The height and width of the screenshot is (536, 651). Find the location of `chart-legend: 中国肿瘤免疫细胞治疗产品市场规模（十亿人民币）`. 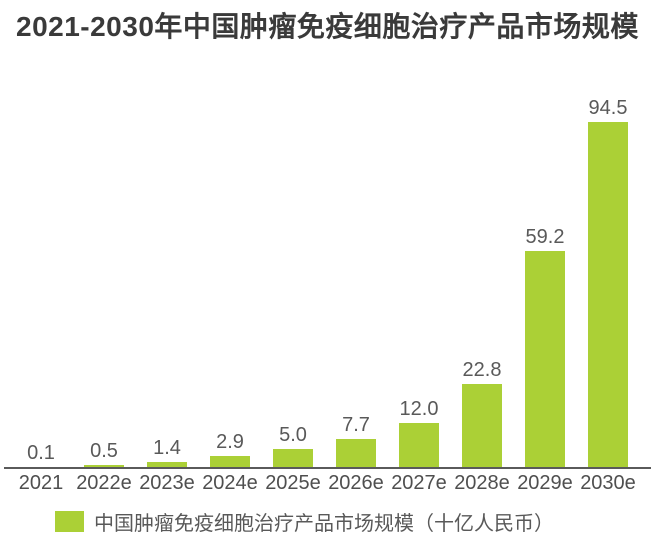

chart-legend: 中国肿瘤免疫细胞治疗产品市场规模（十亿人民币） is located at coordinates (304, 521).